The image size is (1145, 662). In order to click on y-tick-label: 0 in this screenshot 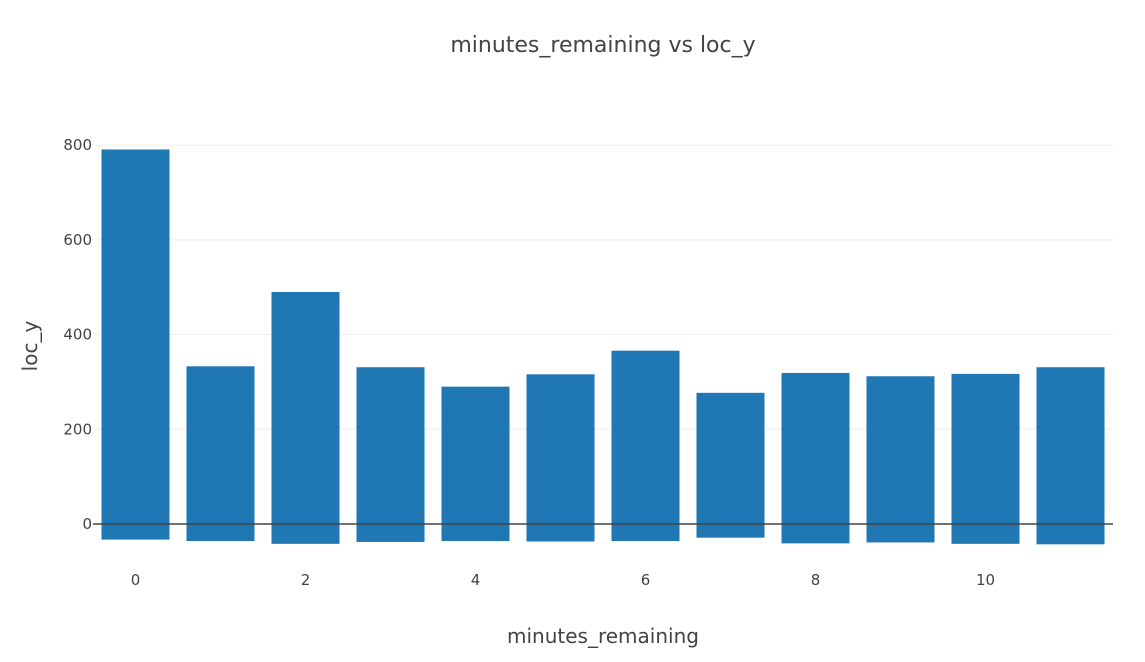, I will do `click(87, 524)`.